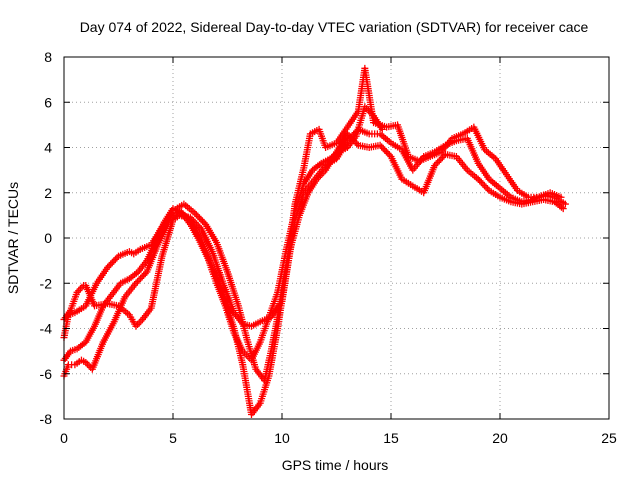 This screenshot has height=480, width=640. I want to click on y-tick-label: 4, so click(48, 148).